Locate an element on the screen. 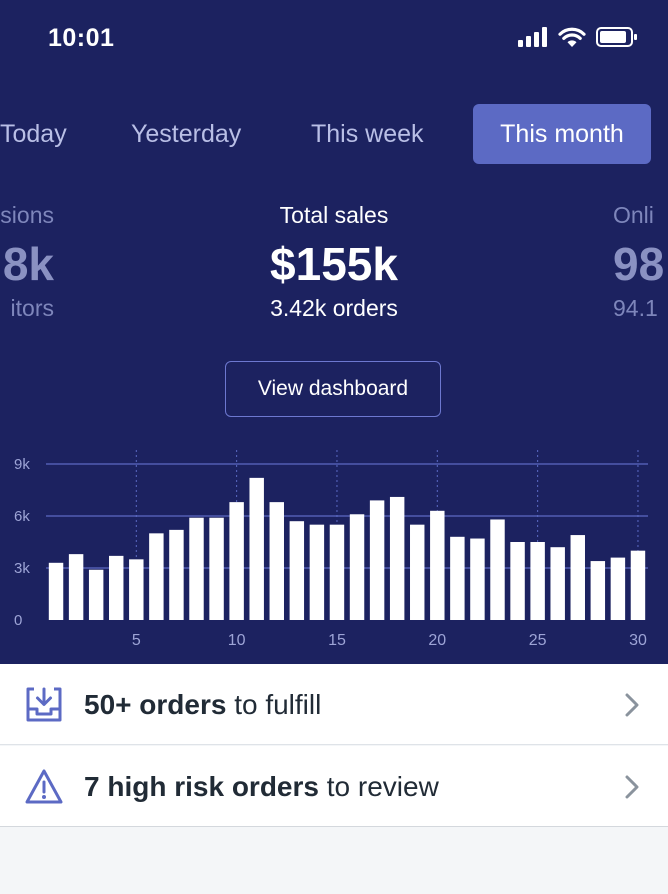 The height and width of the screenshot is (894, 668). high-risk-orders-text: 7 high risk orders to review is located at coordinates (261, 786).